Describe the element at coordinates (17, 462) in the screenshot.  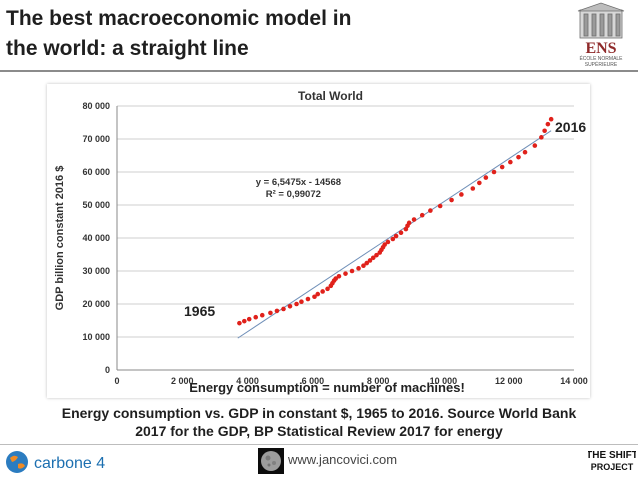
I see `earth-icon` at that location.